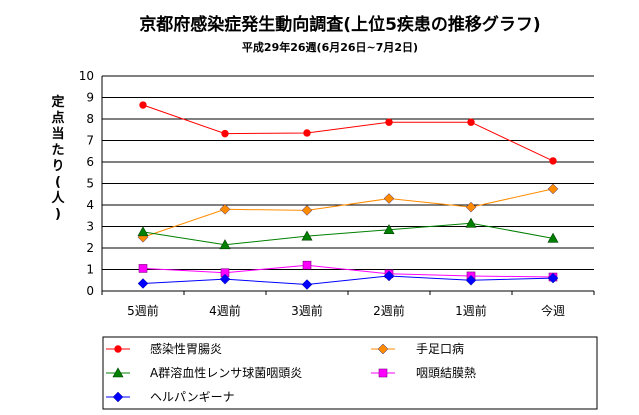 Image resolution: width=639 pixels, height=415 pixels. Describe the element at coordinates (57, 102) in the screenshot. I see `y-axis-label-char: 定` at that location.